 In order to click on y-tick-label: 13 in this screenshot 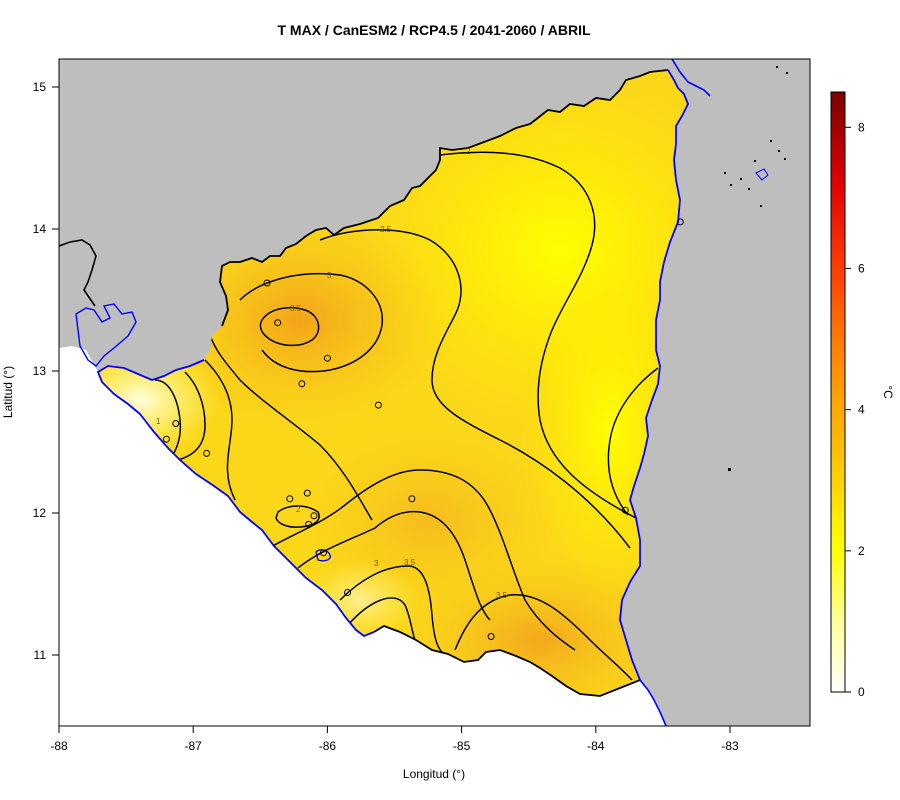, I will do `click(40, 371)`.